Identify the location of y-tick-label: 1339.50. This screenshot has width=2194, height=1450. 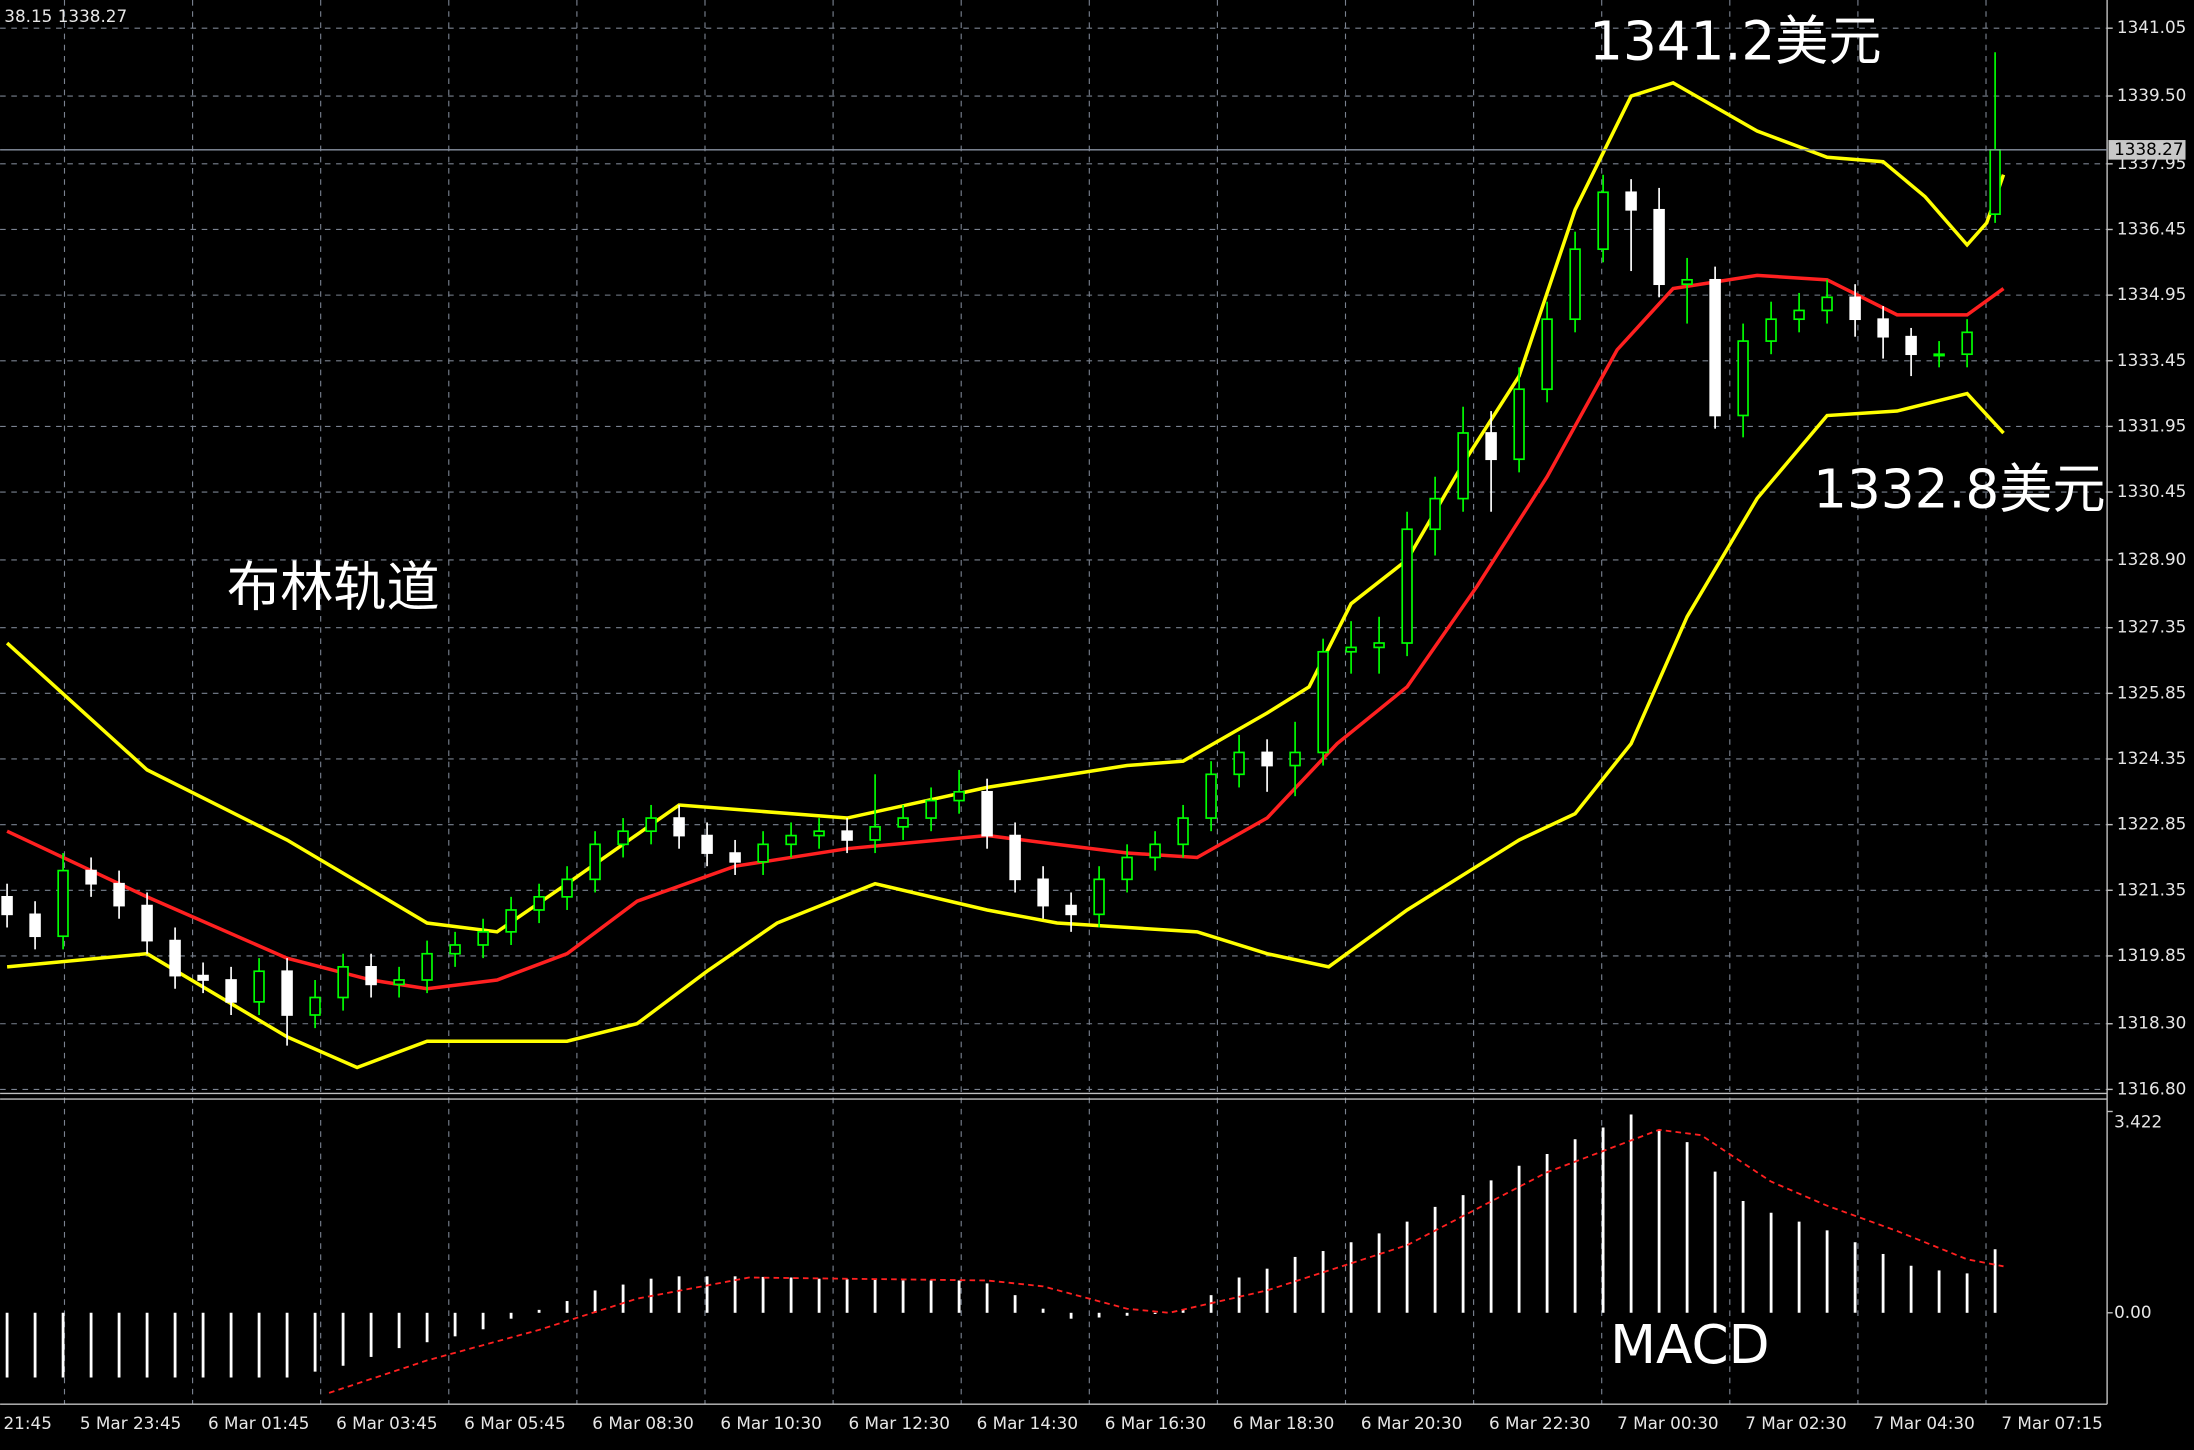
(2151, 95).